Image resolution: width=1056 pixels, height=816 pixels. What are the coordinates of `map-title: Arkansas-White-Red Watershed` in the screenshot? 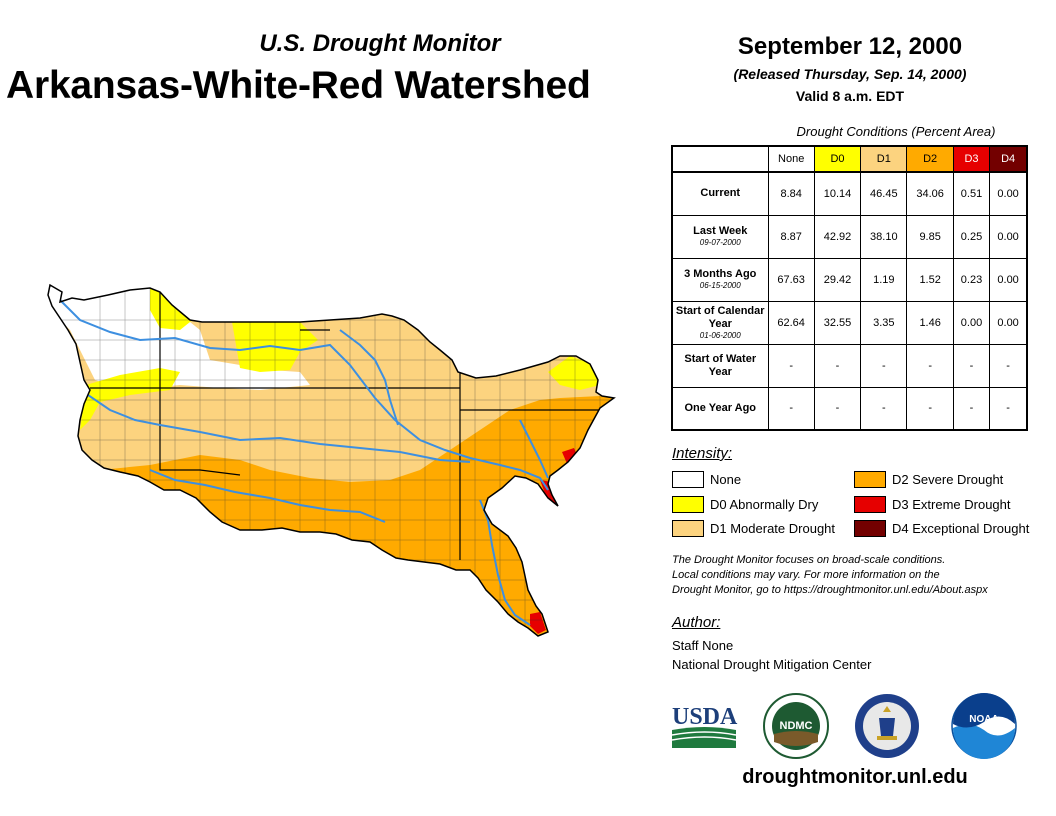 It's located at (298, 85).